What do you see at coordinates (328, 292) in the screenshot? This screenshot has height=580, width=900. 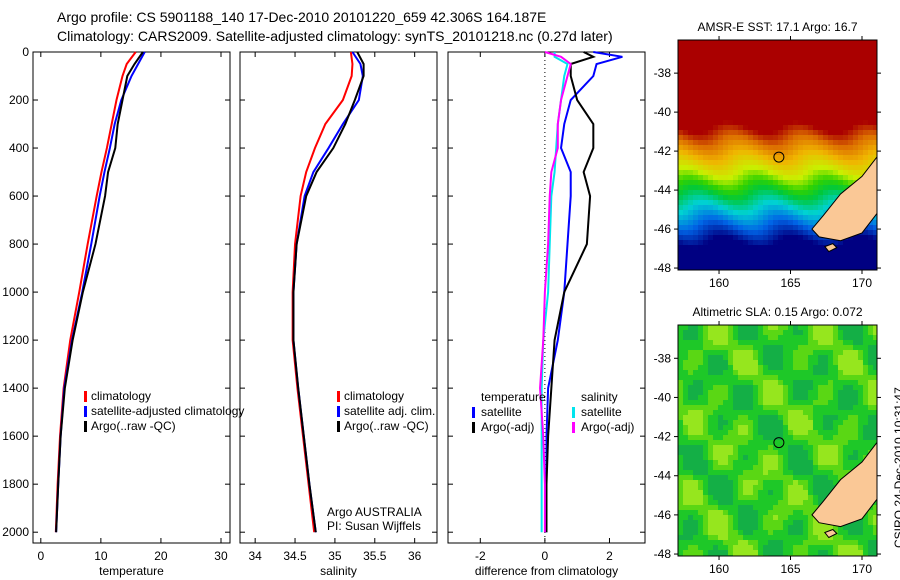 I see `series-line-satellite-adj-clim-` at bounding box center [328, 292].